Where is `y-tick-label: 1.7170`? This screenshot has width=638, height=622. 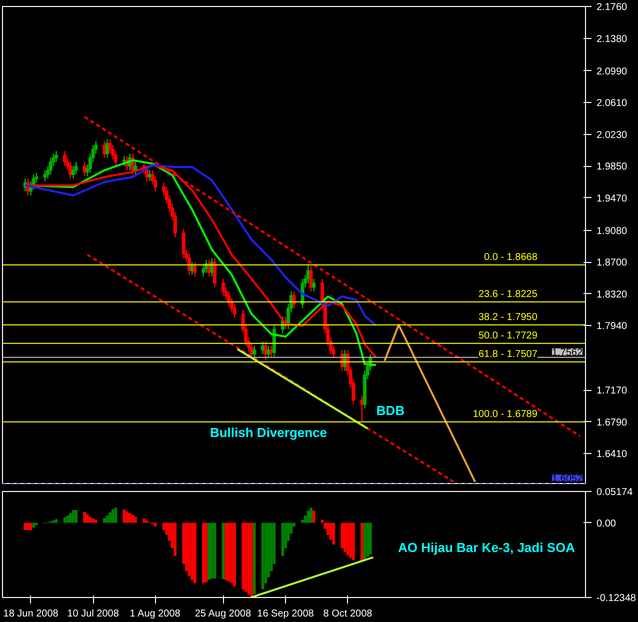 y-tick-label: 1.7170 is located at coordinates (612, 391).